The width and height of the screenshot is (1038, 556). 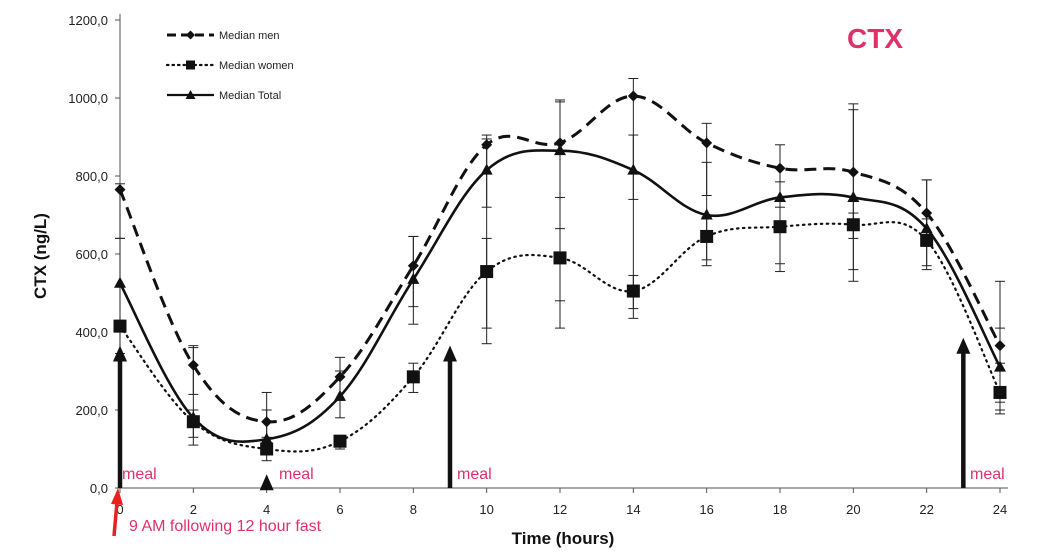 What do you see at coordinates (875, 38) in the screenshot?
I see `chart-title: CTX` at bounding box center [875, 38].